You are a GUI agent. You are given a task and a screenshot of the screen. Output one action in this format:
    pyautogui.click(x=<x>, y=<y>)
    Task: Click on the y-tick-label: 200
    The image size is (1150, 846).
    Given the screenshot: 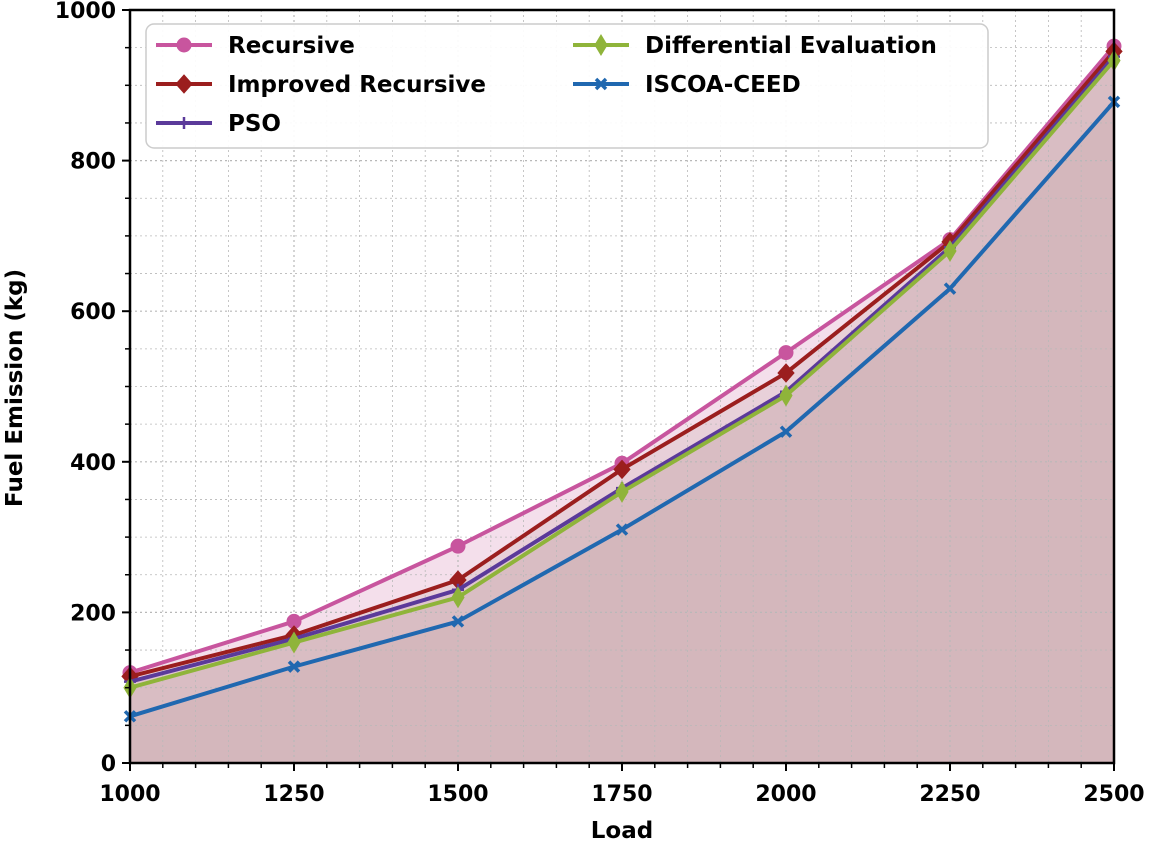 What is the action you would take?
    pyautogui.click(x=93, y=613)
    